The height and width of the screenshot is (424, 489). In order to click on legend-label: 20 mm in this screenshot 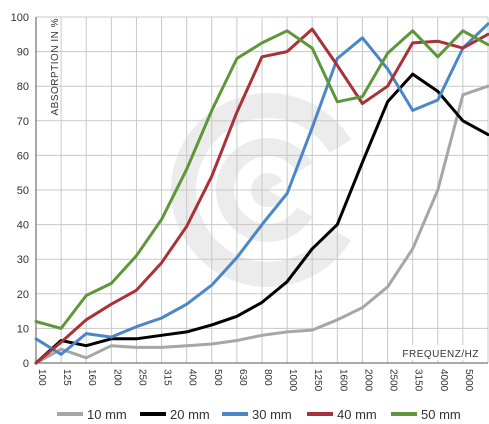, I will do `click(190, 414)`.